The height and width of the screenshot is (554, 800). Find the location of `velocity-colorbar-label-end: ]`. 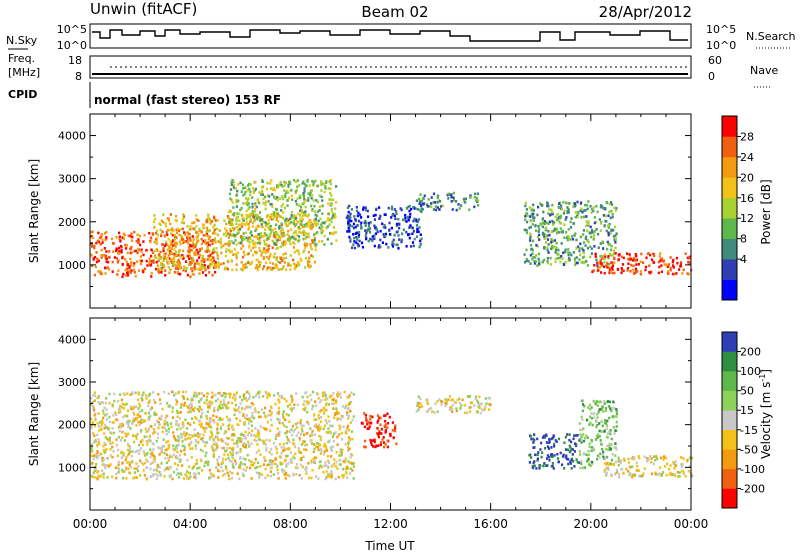

velocity-colorbar-label-end: ] is located at coordinates (766, 371).